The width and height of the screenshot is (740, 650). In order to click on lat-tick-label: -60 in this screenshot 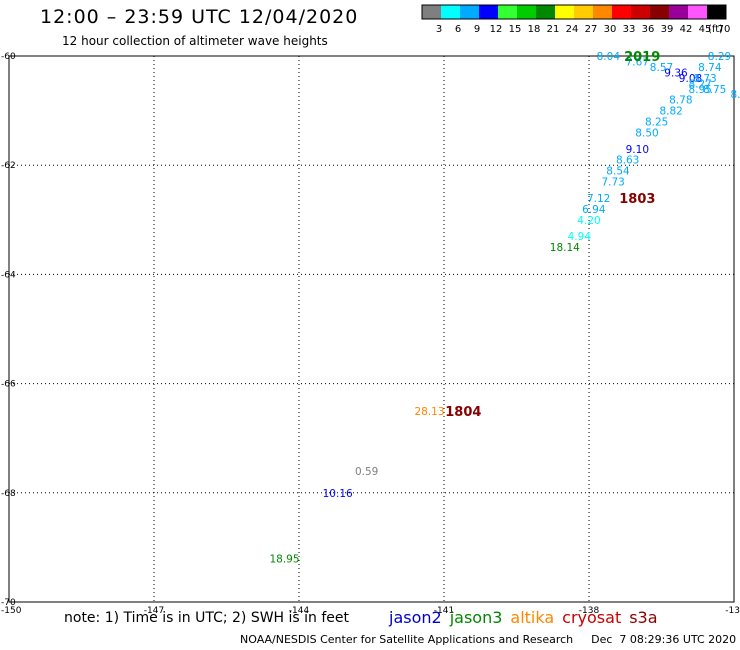, I will do `click(8, 57)`.